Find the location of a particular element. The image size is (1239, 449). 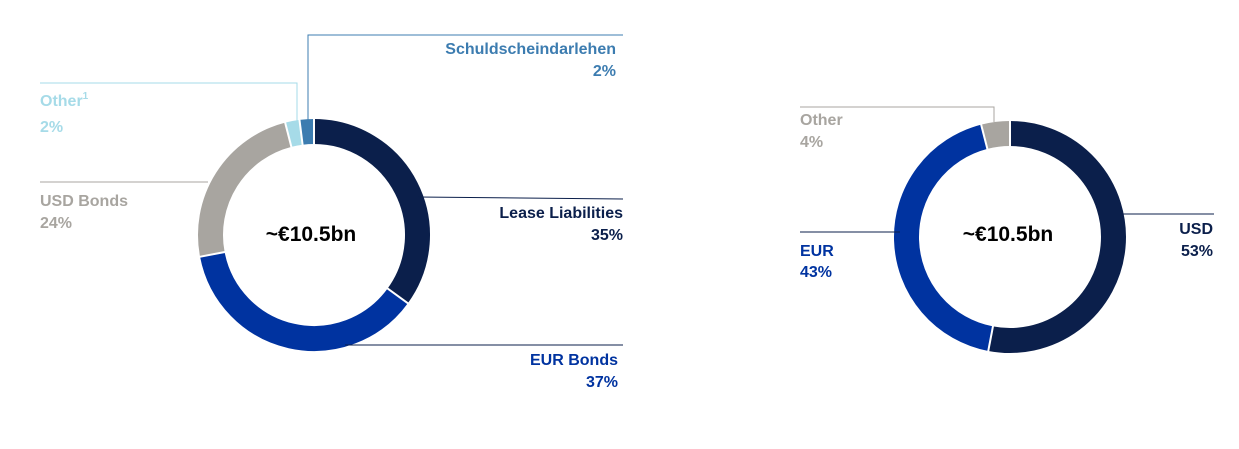

slice-value-other: 2% is located at coordinates (51, 127).